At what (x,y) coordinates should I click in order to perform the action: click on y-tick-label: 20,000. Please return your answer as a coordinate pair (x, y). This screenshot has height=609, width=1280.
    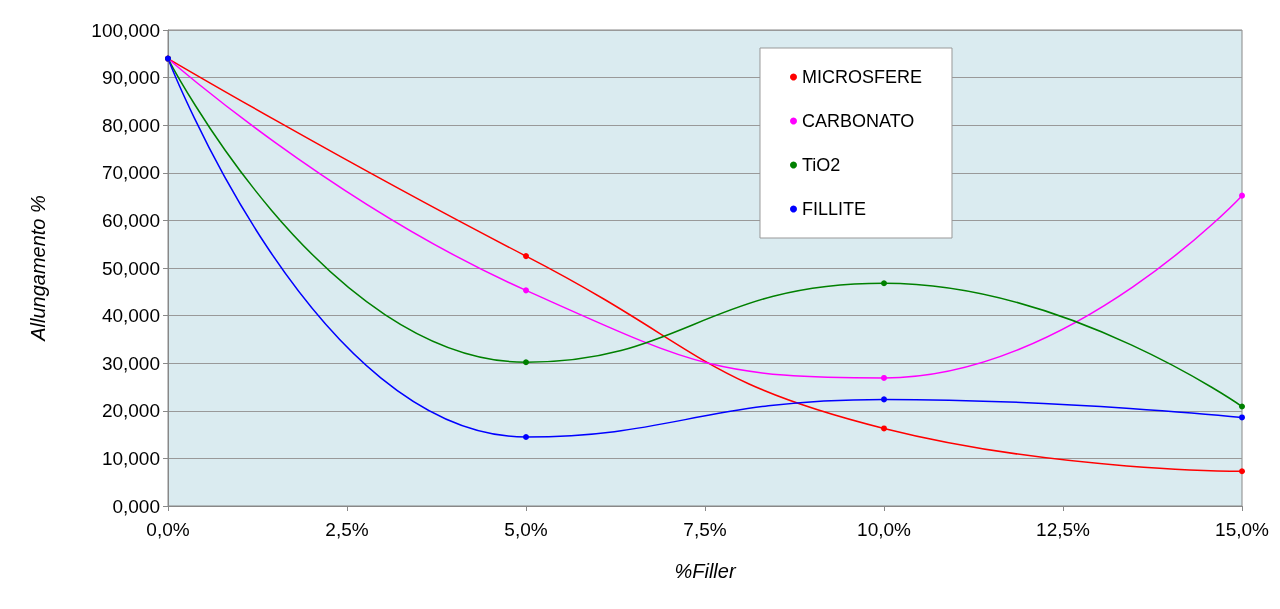
    Looking at the image, I should click on (130, 411).